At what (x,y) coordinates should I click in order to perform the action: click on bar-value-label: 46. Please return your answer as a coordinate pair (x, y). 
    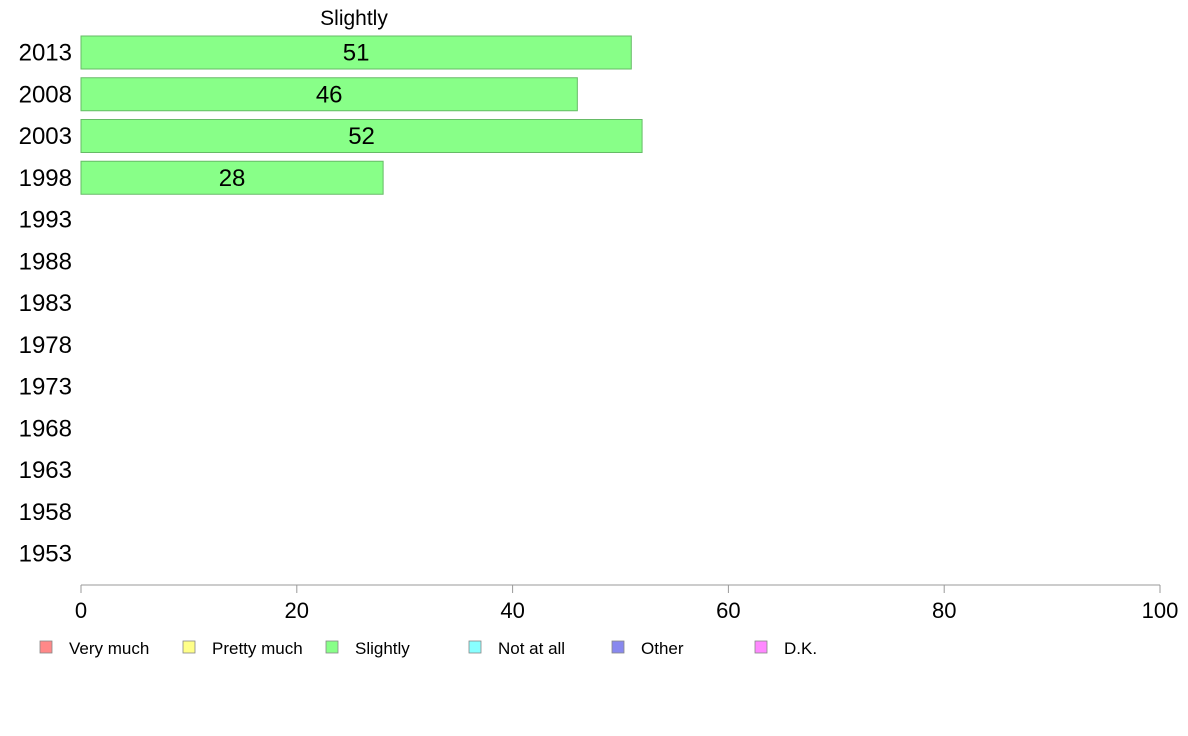
    Looking at the image, I should click on (329, 94).